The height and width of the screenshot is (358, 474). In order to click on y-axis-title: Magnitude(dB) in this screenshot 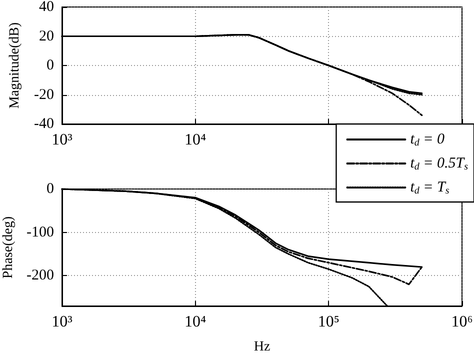, I will do `click(15, 65)`.